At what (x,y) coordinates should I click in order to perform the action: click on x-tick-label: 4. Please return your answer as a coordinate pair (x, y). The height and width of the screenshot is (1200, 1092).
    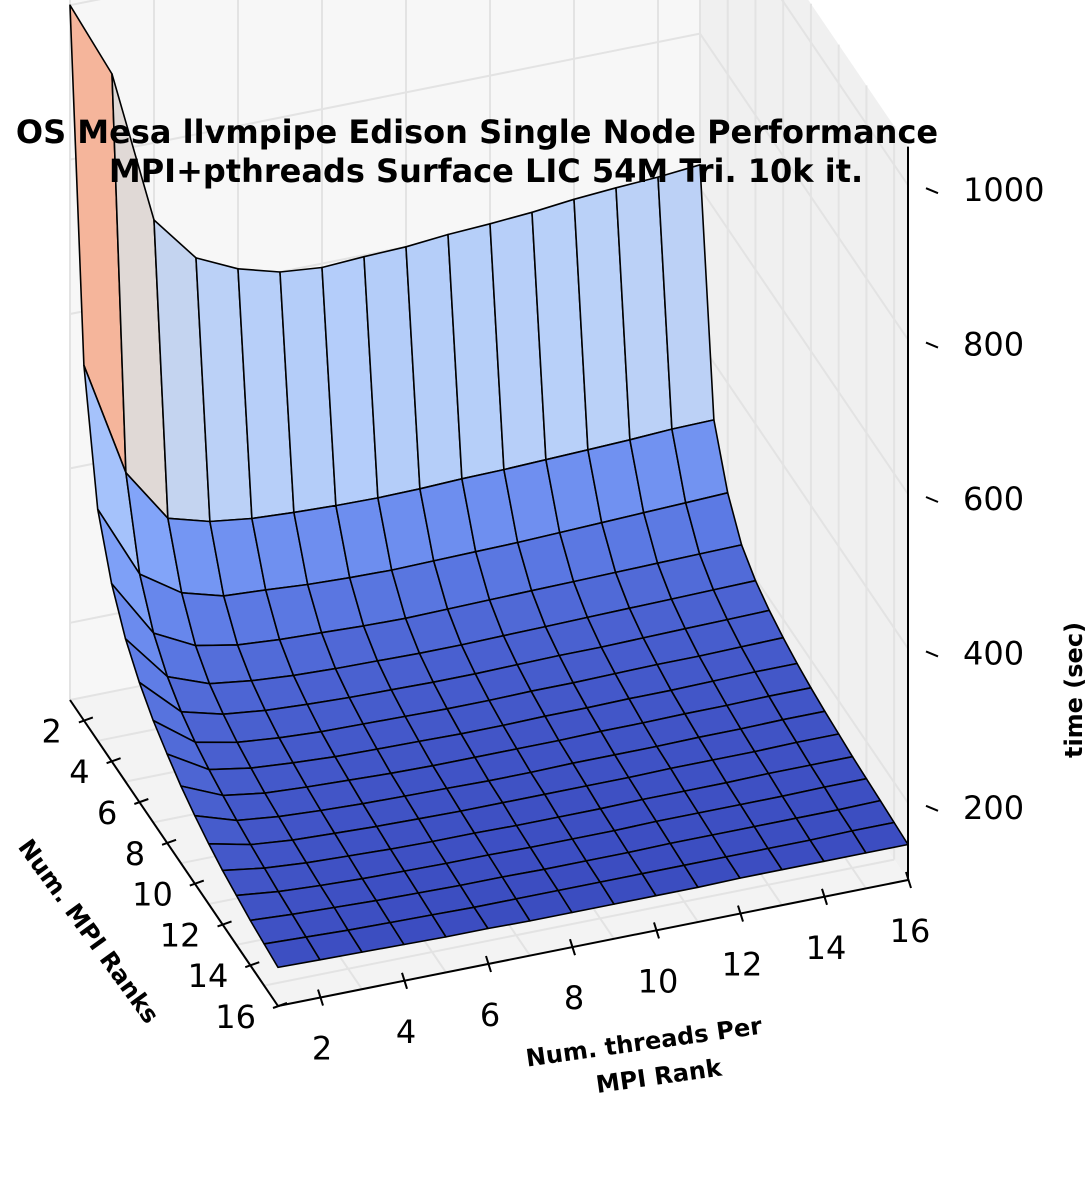
    Looking at the image, I should click on (406, 1032).